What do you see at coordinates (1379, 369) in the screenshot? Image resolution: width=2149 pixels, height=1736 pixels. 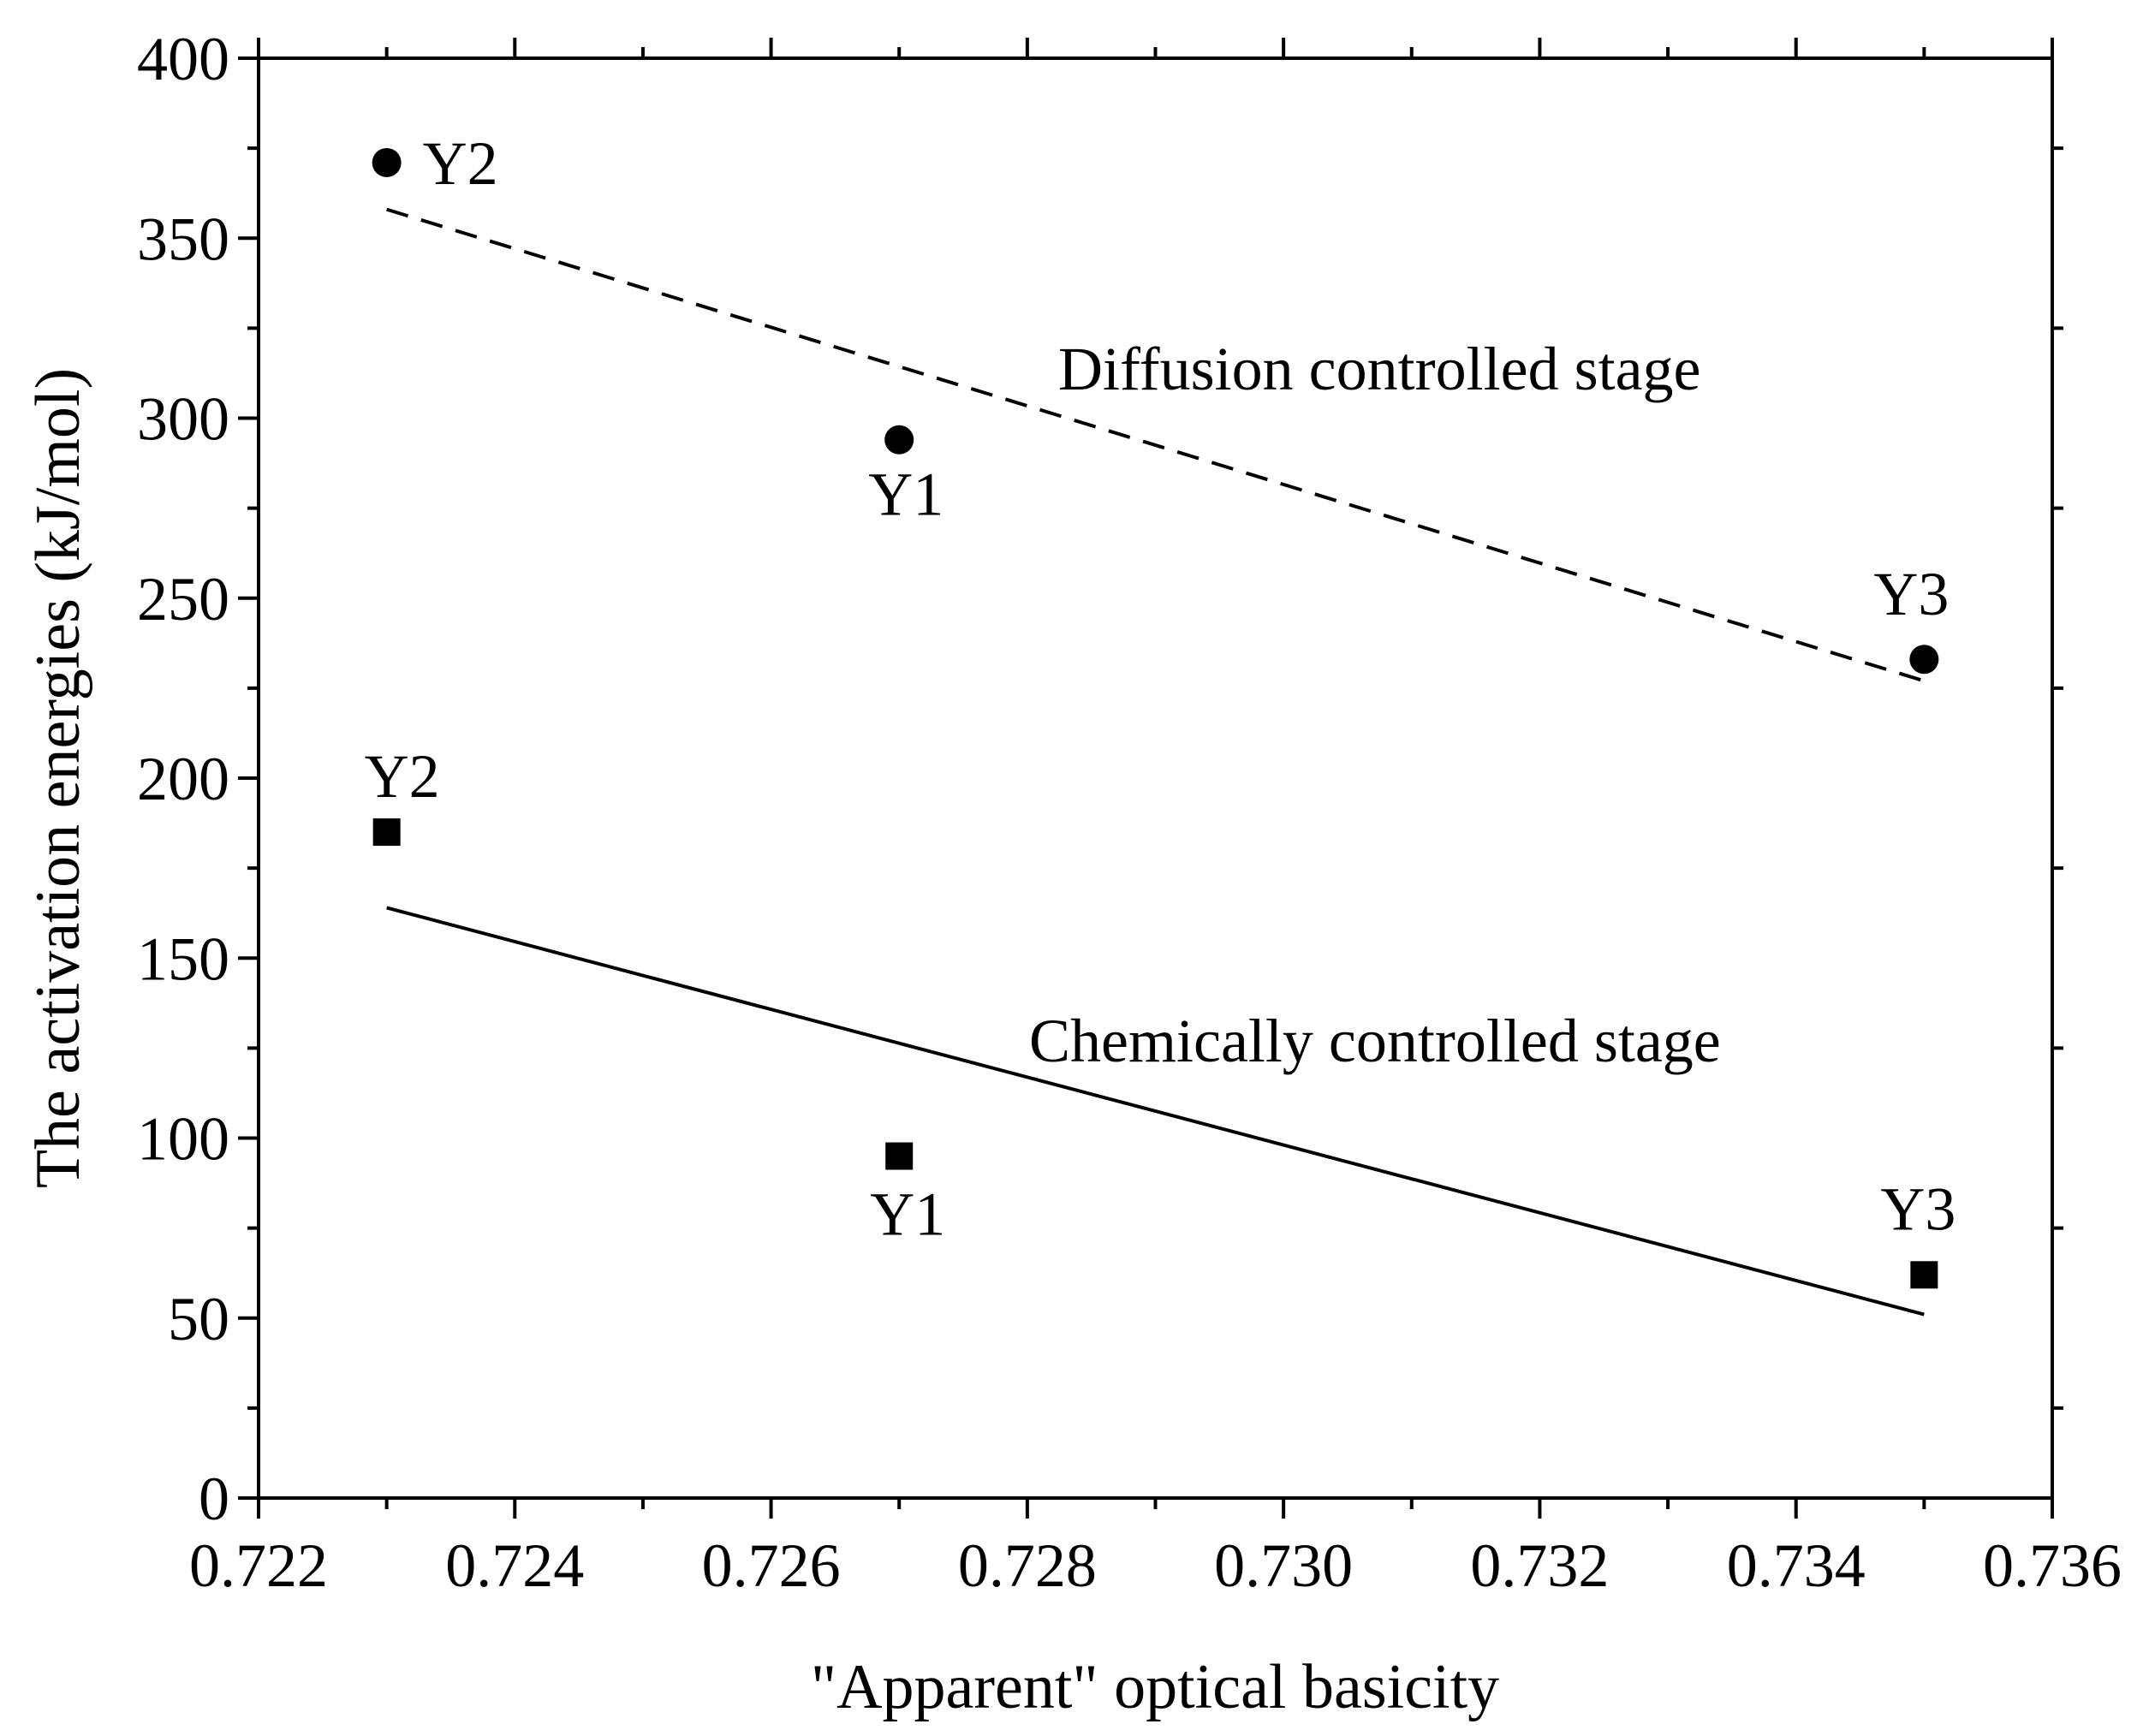 I see `series-label-diffusion: Diffusion controlled stage` at bounding box center [1379, 369].